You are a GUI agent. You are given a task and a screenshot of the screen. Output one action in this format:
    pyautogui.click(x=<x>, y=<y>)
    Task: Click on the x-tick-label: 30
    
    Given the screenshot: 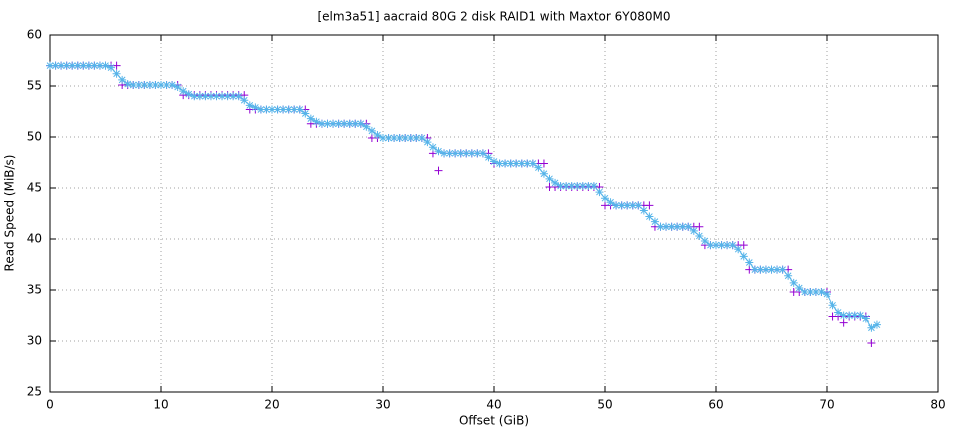 What is the action you would take?
    pyautogui.click(x=382, y=405)
    